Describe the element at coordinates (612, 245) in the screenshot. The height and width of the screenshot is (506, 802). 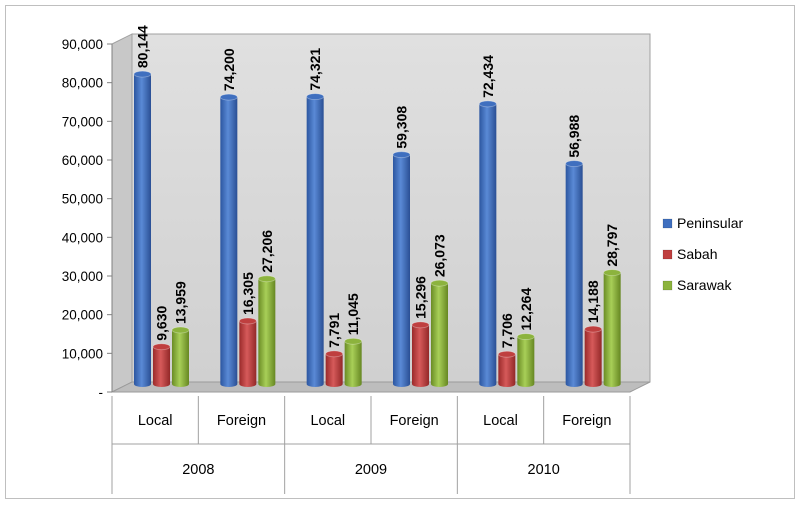
I see `data-label: 28,797` at that location.